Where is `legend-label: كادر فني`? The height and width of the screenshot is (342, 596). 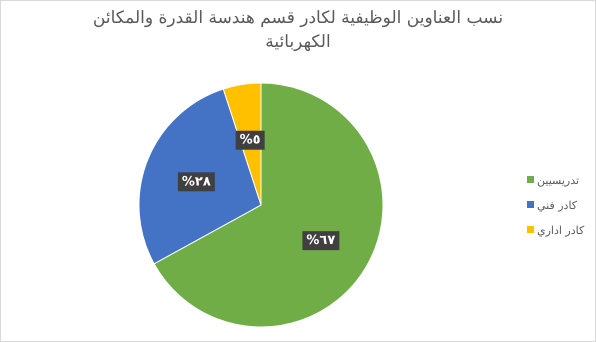 legend-label: كادر فني is located at coordinates (557, 205).